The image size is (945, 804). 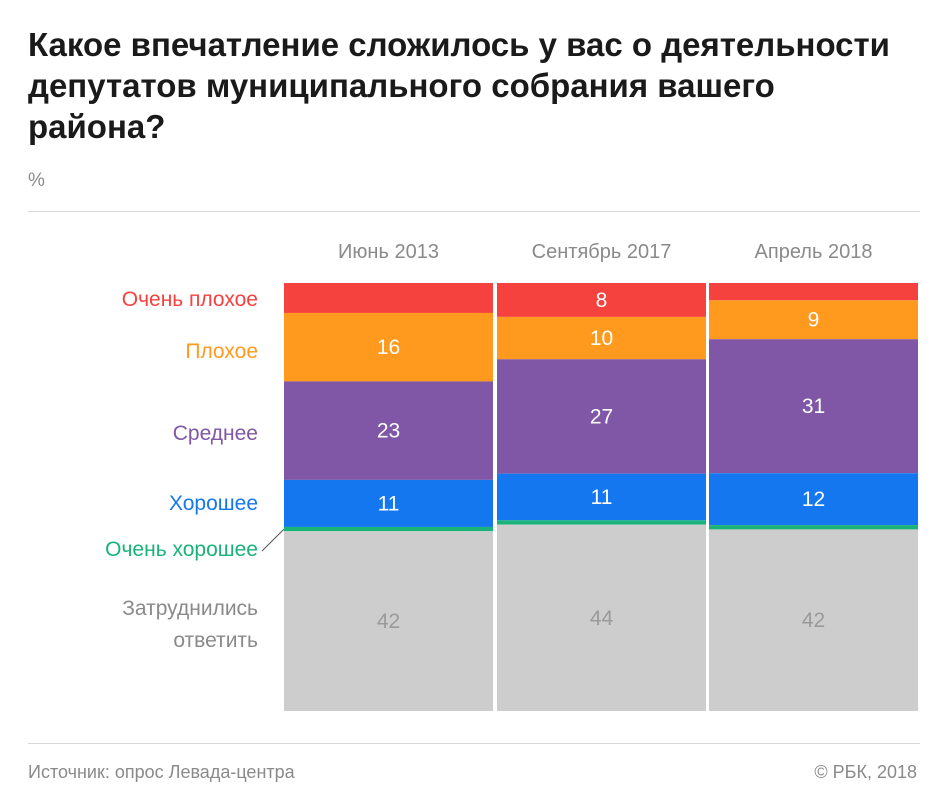 What do you see at coordinates (273, 540) in the screenshot?
I see `legend-leader-line` at bounding box center [273, 540].